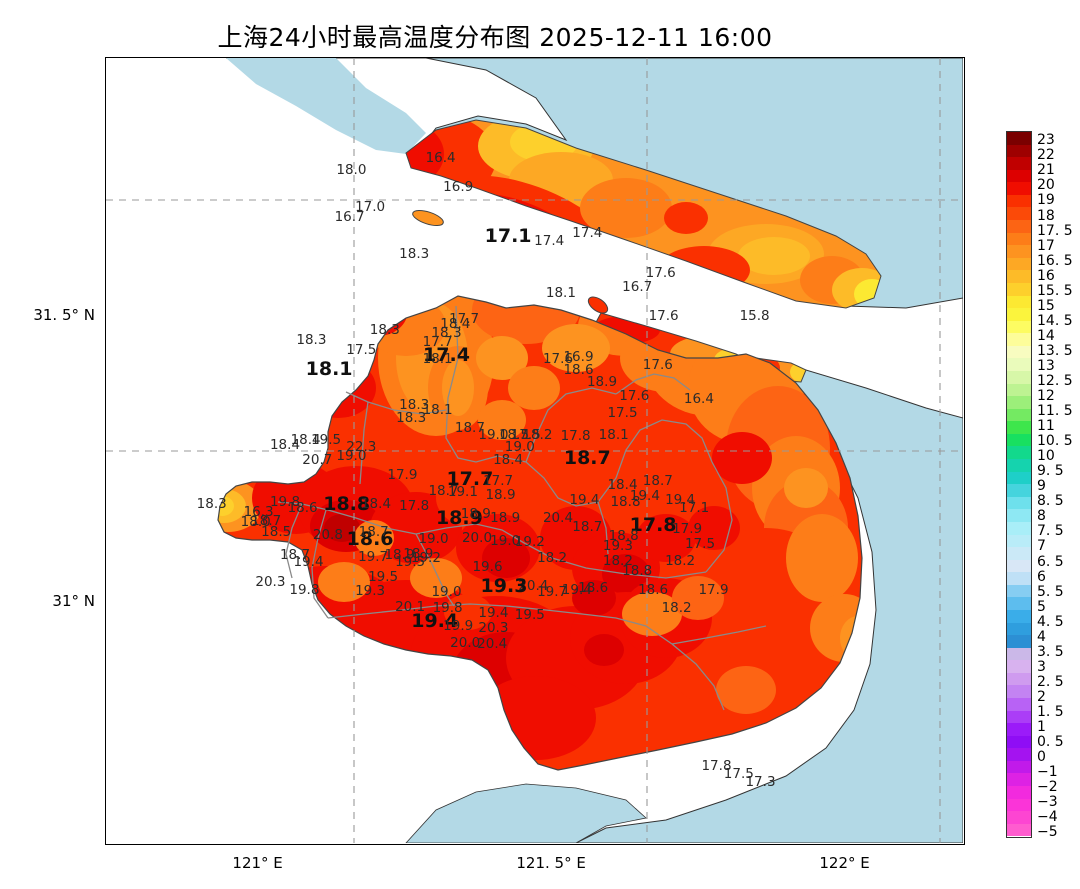 Image resolution: width=1080 pixels, height=889 pixels. Describe the element at coordinates (495, 37) in the screenshot. I see `page-title: 上海24小时最高温度分布图 2025-12-11 16:00` at that location.